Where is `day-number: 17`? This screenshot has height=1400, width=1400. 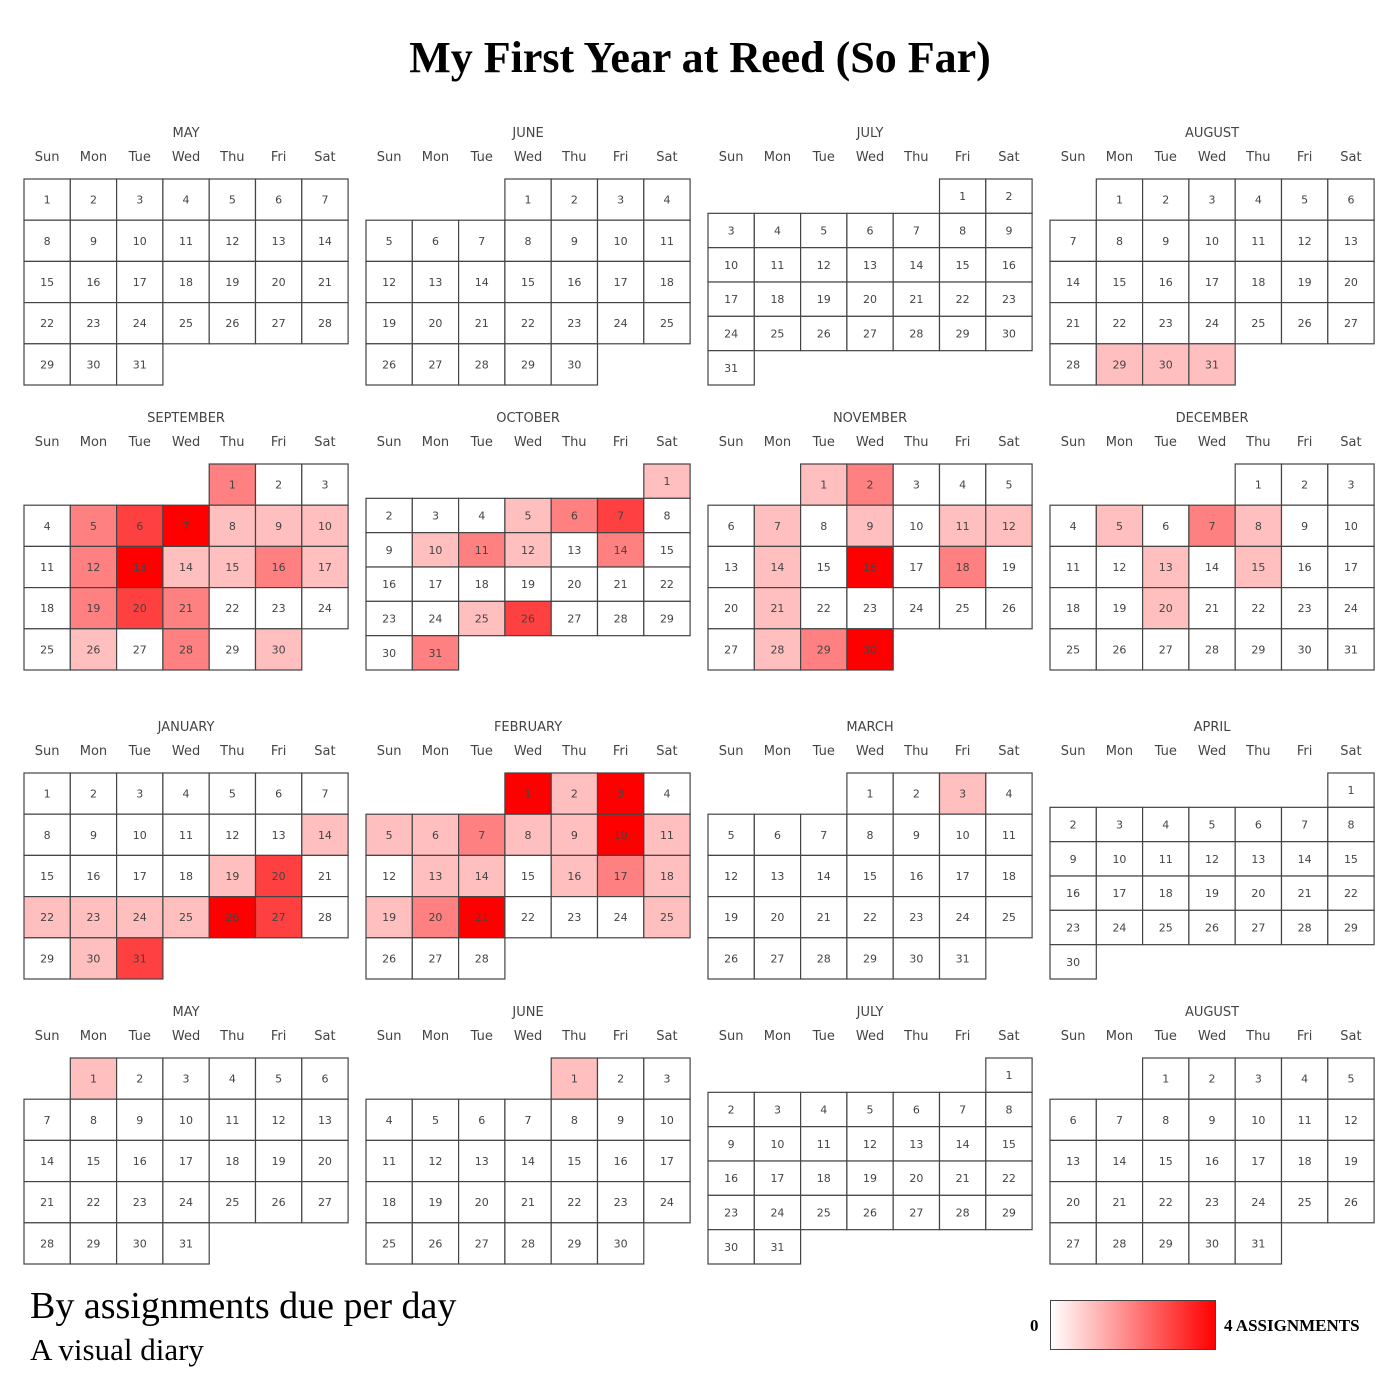
day-number: 17 is located at coordinates (325, 567).